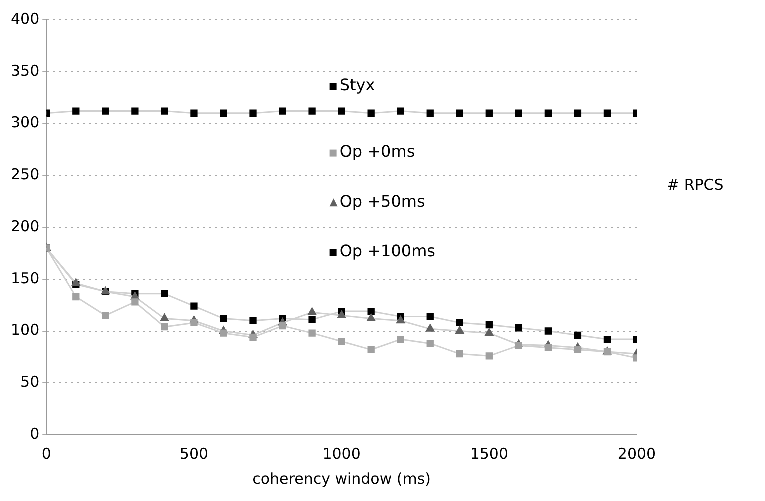  Describe the element at coordinates (341, 453) in the screenshot. I see `x-tick-label: 1000` at that location.